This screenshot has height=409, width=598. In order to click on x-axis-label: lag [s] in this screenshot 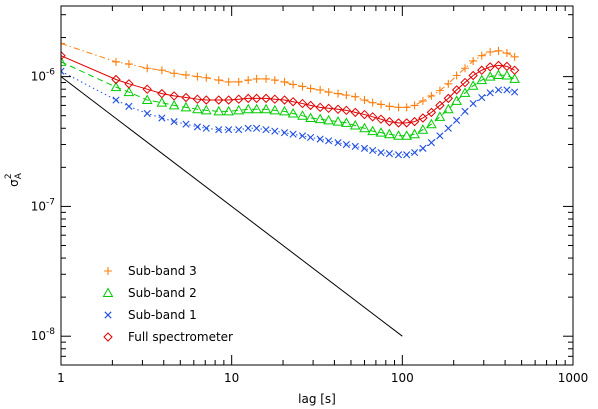, I will do `click(317, 399)`.